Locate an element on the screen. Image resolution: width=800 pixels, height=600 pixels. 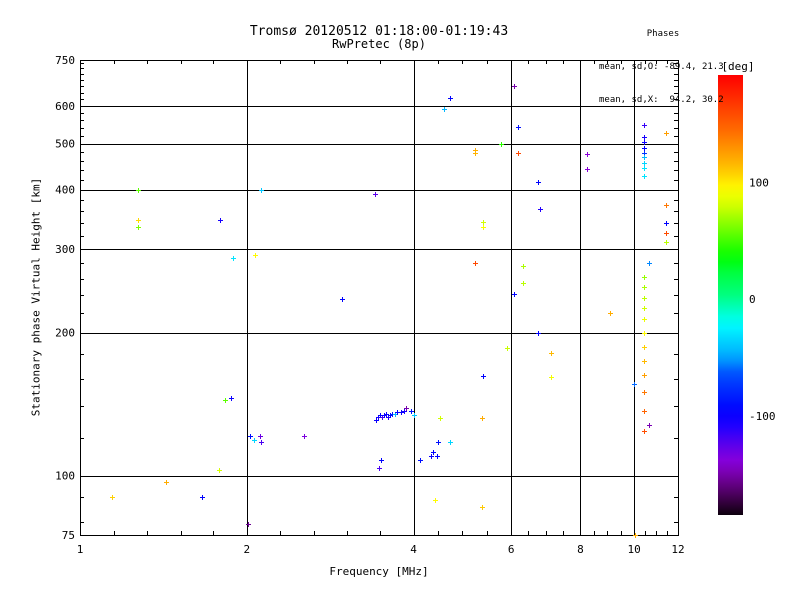
x-axis-label: Frequency [MHz] is located at coordinates (379, 571).